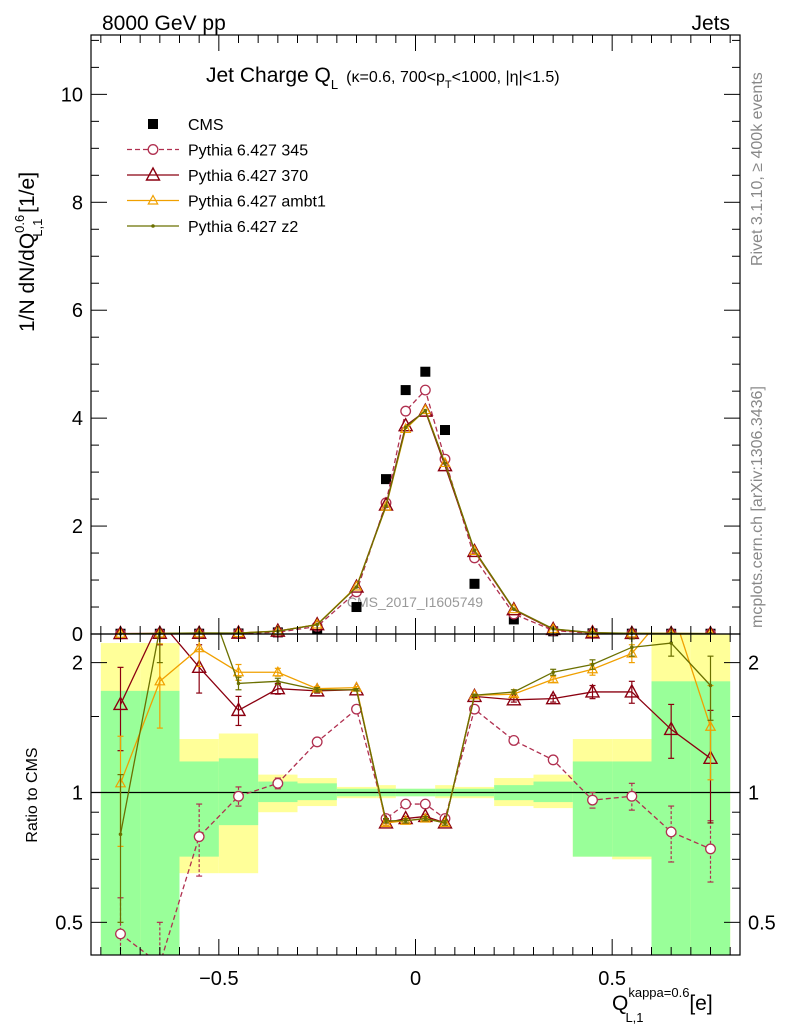 The height and width of the screenshot is (1024, 786). Describe the element at coordinates (77, 203) in the screenshot. I see `main-ytick-label: 8` at that location.